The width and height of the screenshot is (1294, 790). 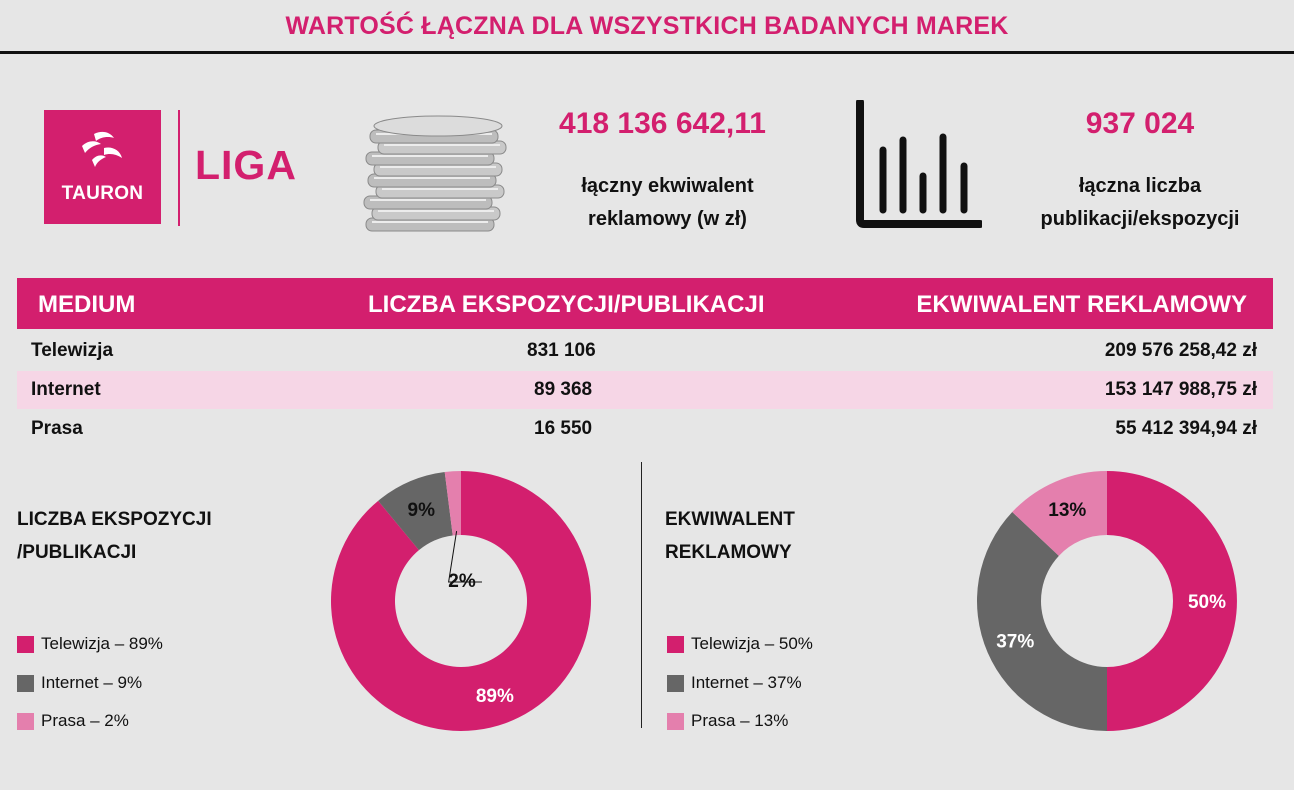 I want to click on data-label-internet: 9%, so click(x=422, y=510).